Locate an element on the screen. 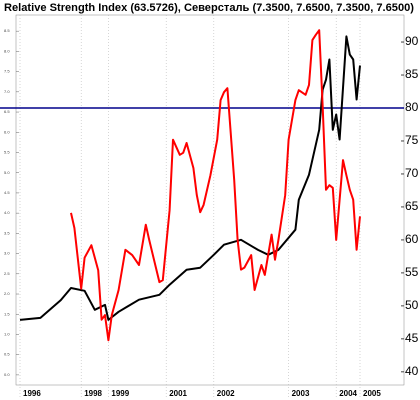 The width and height of the screenshot is (420, 400). y-tick-label: 7.5 is located at coordinates (7, 71).